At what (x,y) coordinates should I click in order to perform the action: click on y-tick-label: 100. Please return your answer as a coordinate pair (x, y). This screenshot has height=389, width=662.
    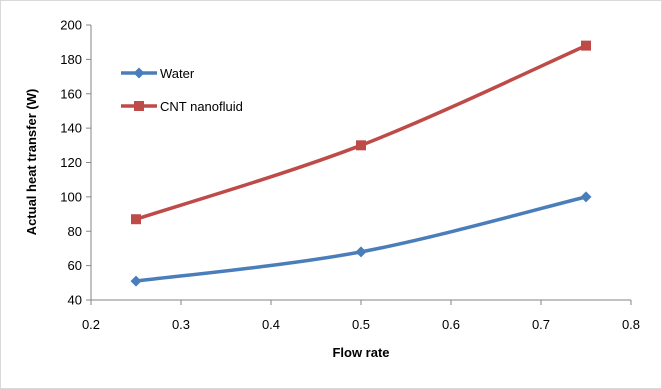
    Looking at the image, I should click on (71, 196).